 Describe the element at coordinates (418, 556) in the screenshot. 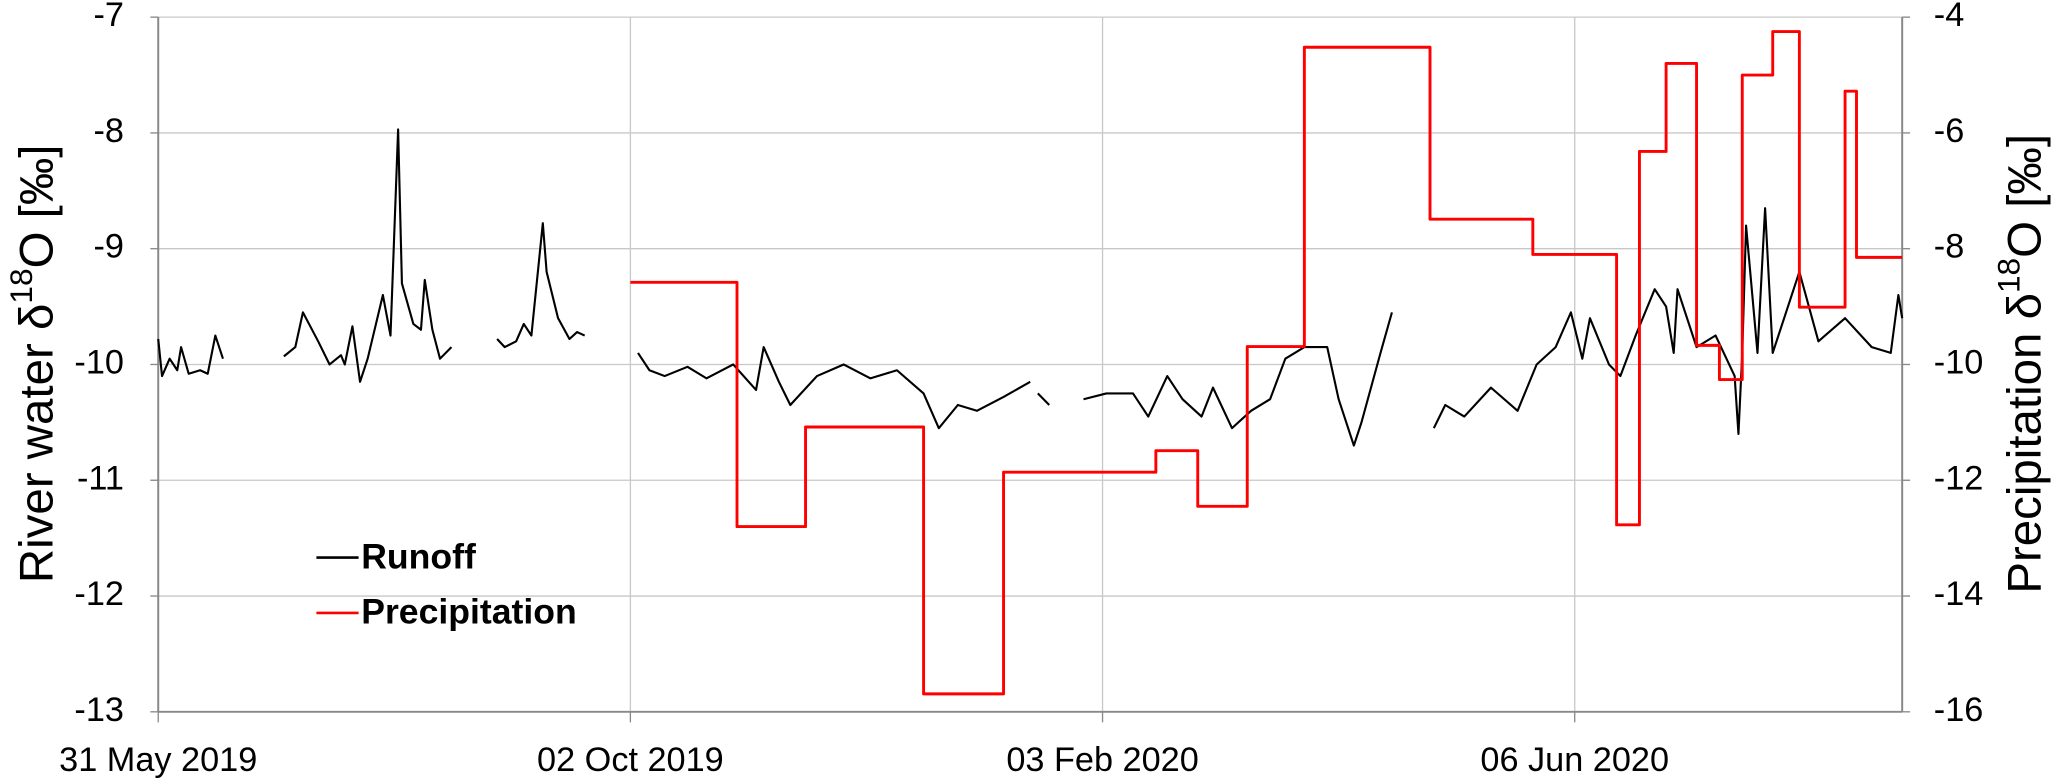

I see `legend-label: Runoff` at that location.